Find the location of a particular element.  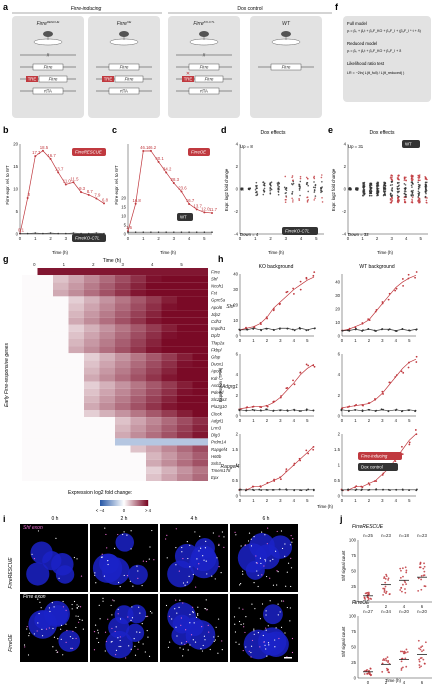

panel-d-xlabel: Time (h) is located at coordinates (276, 252).